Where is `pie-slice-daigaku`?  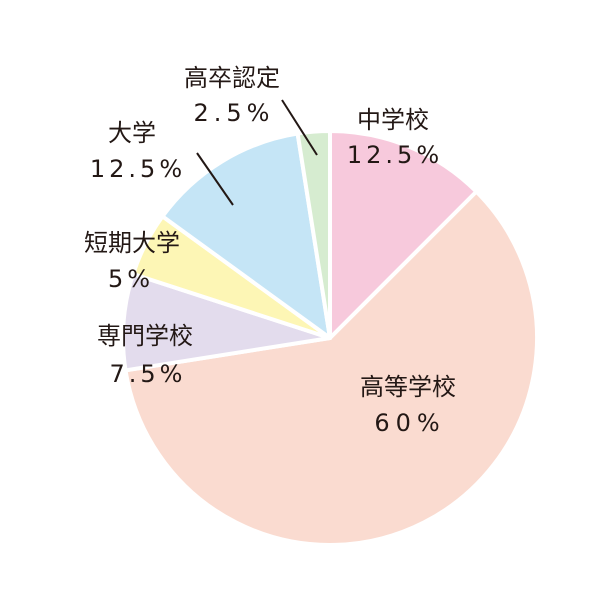 pie-slice-daigaku is located at coordinates (246, 235).